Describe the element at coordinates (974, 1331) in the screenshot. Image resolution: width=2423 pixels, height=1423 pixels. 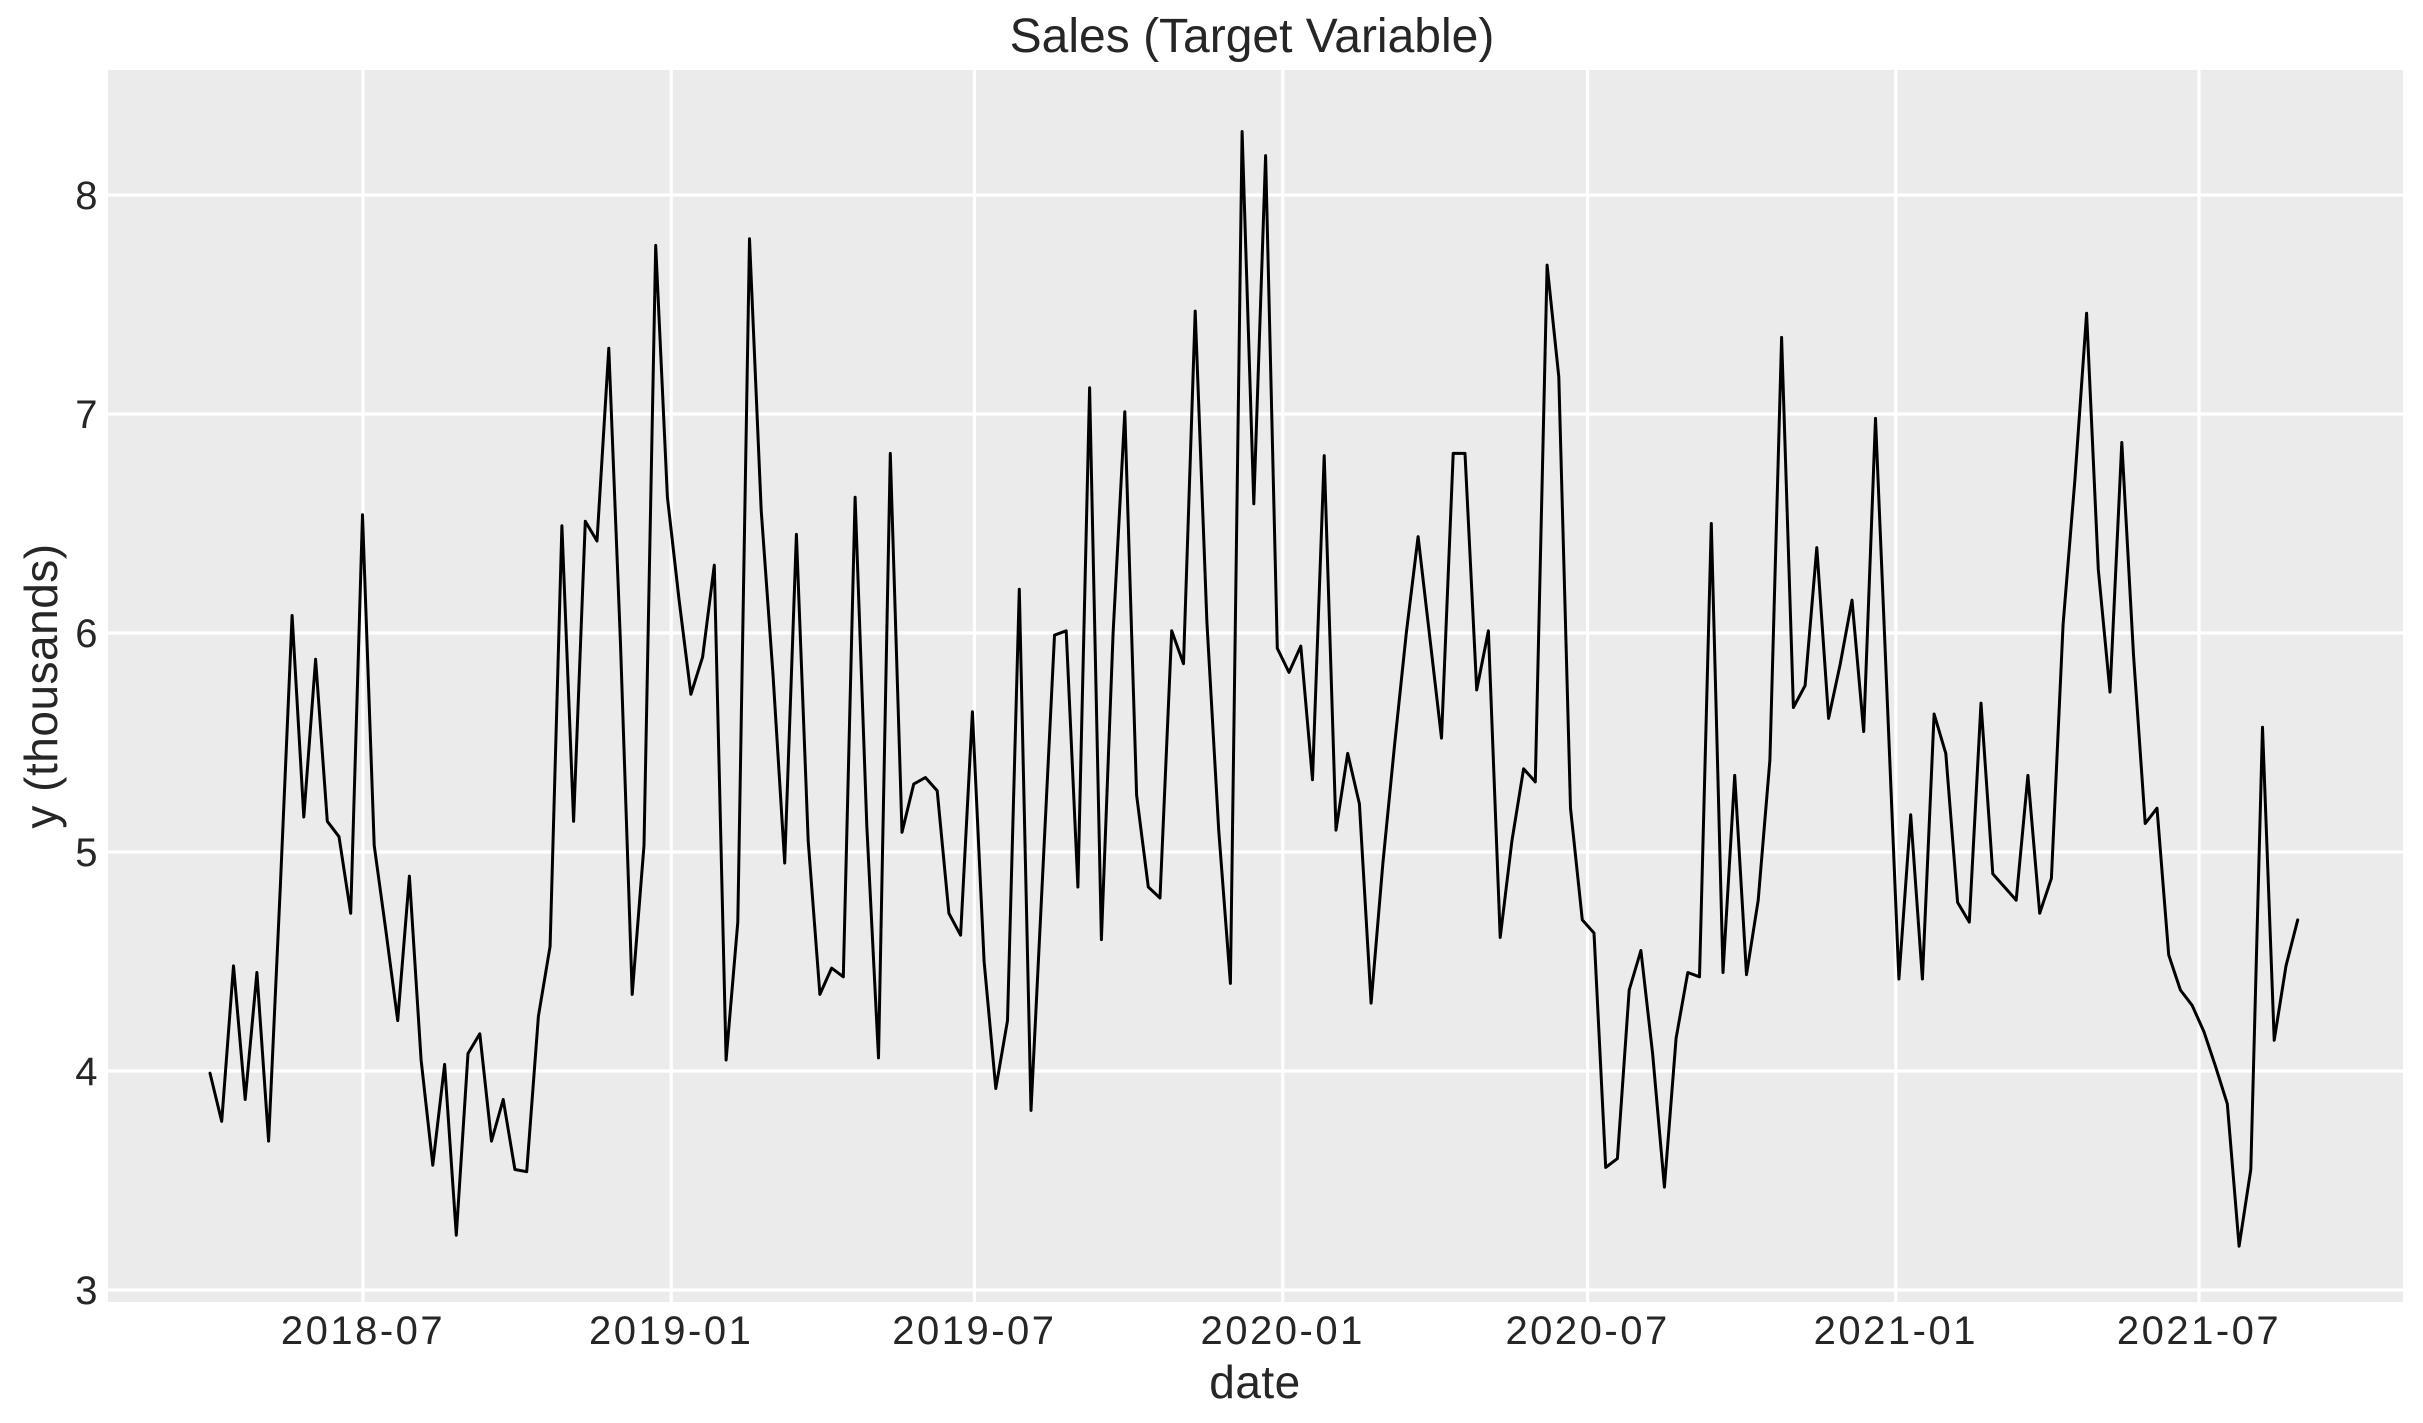
I see `svg-text: 2019-07` at that location.